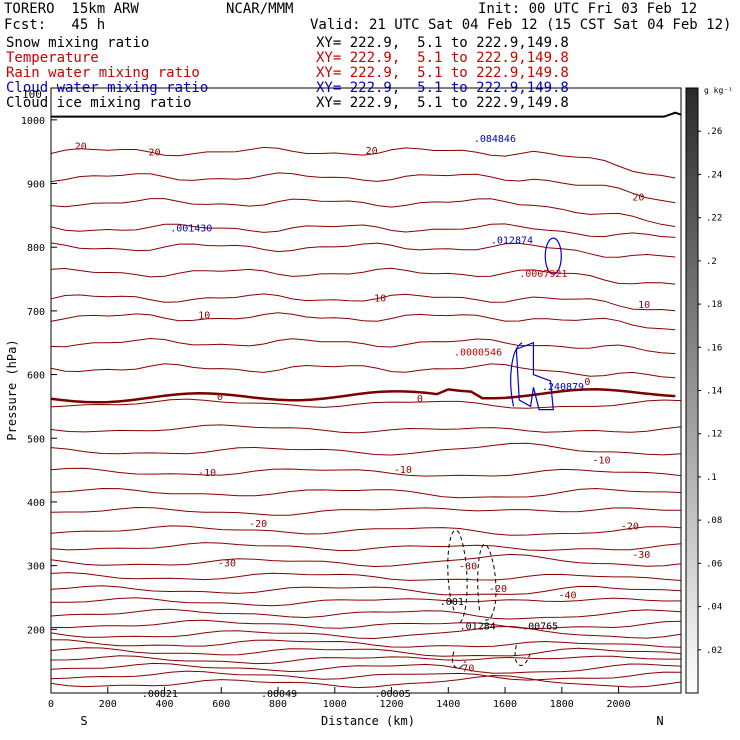 The width and height of the screenshot is (740, 740). What do you see at coordinates (478, 352) in the screenshot?
I see `maximum-value-label: .0000546` at bounding box center [478, 352].